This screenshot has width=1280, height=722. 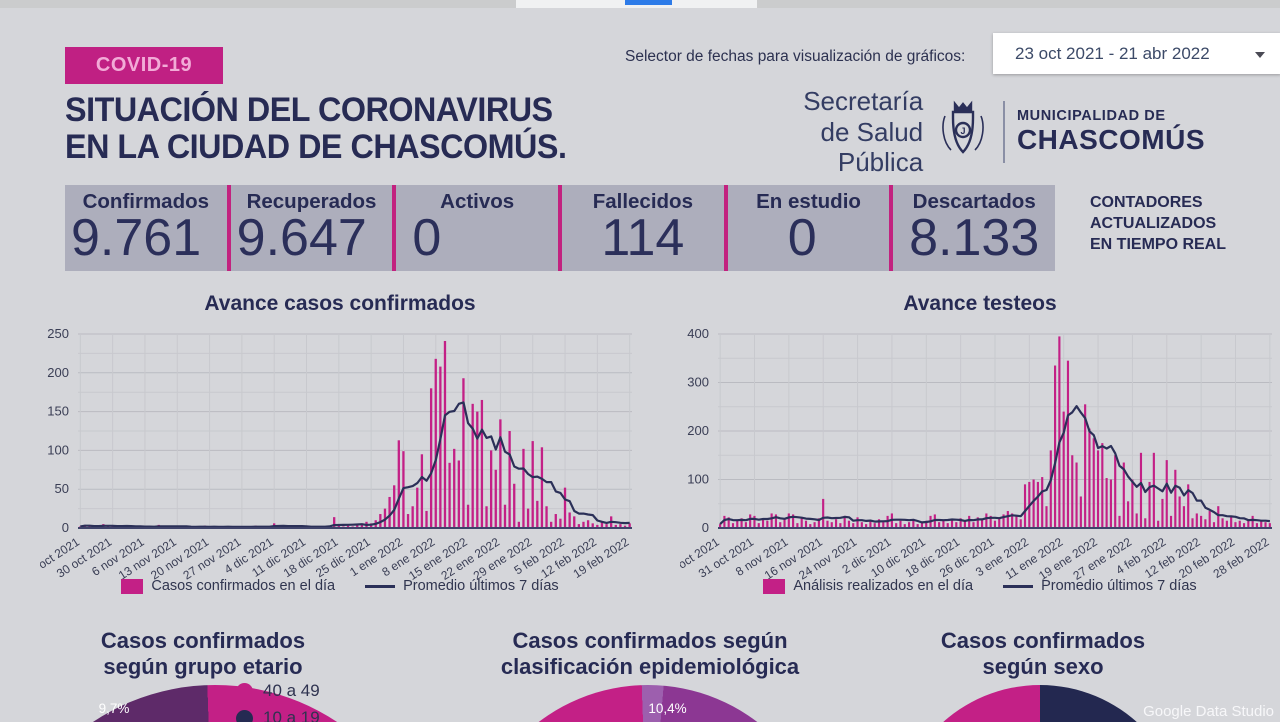 I want to click on browser-tab-strip, so click(x=640, y=4).